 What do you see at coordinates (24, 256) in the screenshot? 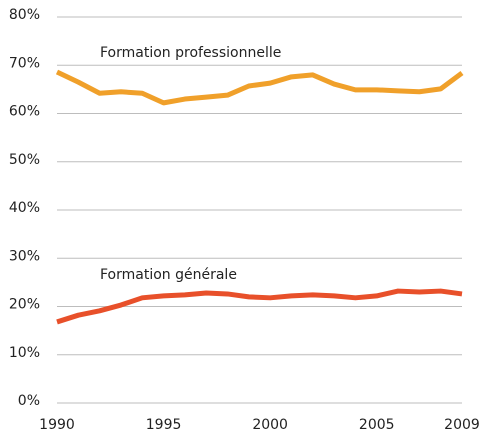
I see `y-tick-label: 30%` at bounding box center [24, 256].